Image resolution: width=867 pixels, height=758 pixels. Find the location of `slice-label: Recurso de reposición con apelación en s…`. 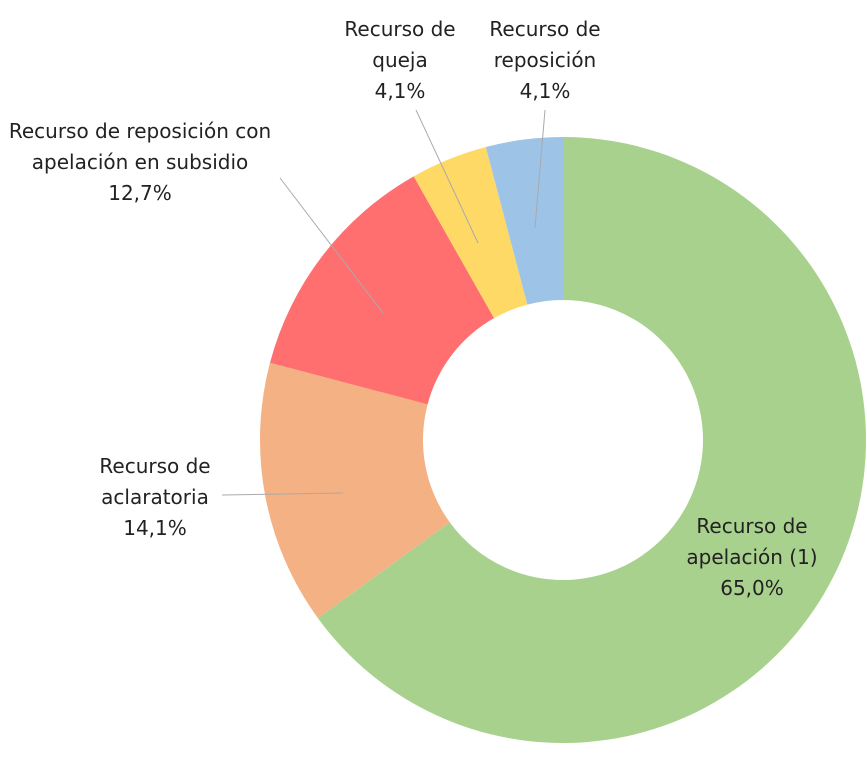

slice-label: Recurso de reposición con apelación en s… is located at coordinates (142, 162).